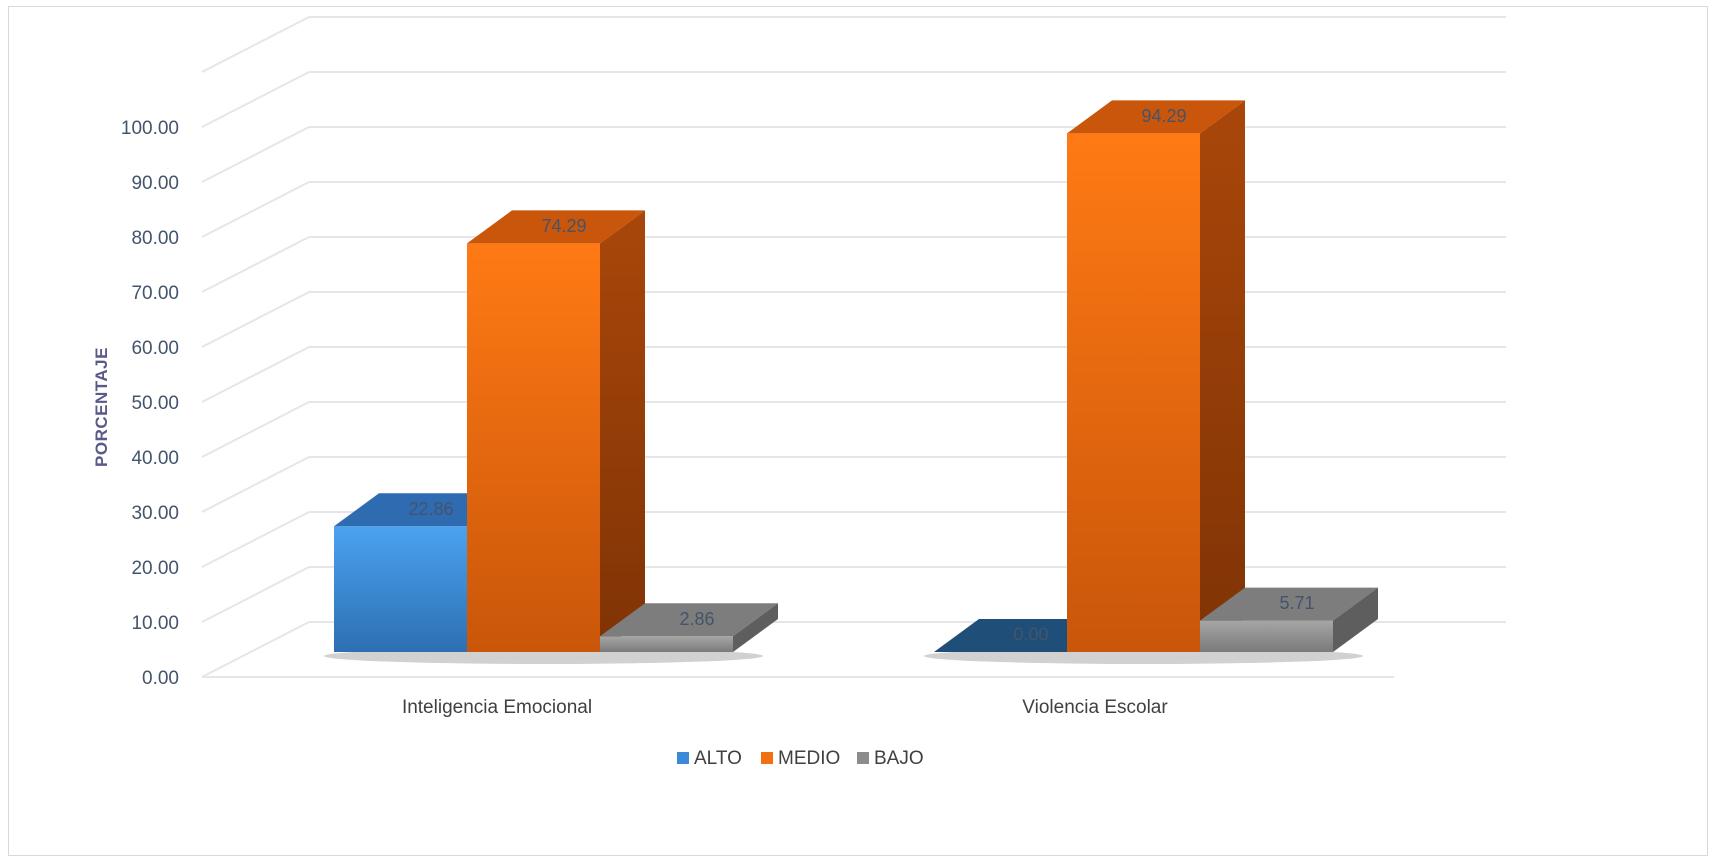 The image size is (1718, 864). I want to click on data-label: 0.00, so click(1030, 635).